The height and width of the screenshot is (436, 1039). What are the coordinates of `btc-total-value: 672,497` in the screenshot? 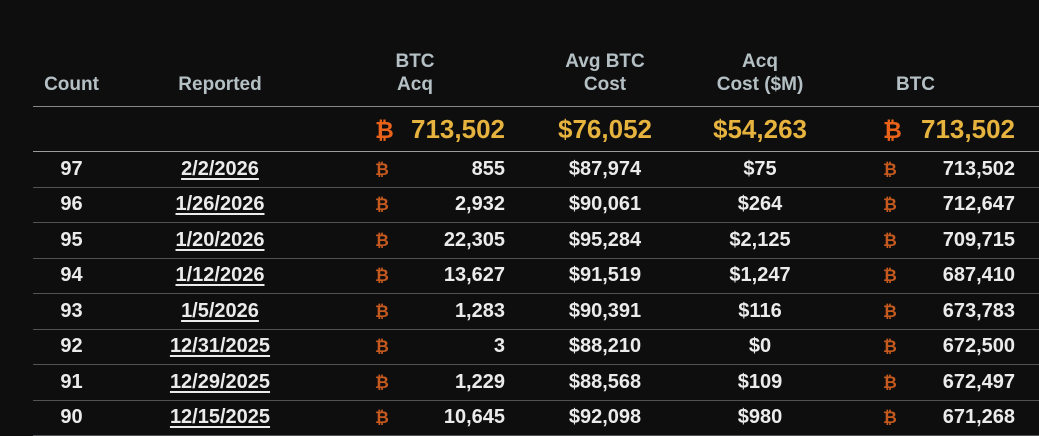 It's located at (978, 381).